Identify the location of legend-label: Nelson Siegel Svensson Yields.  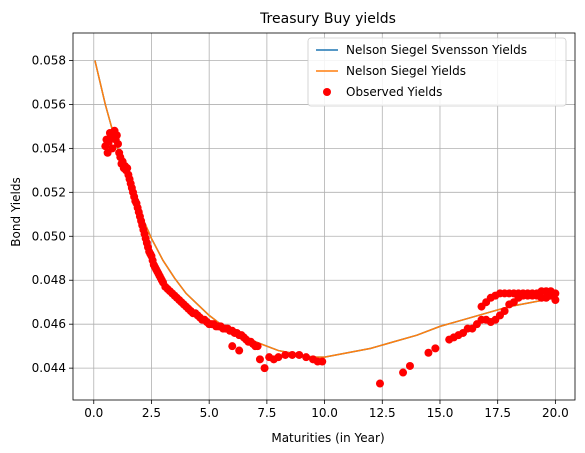
(436, 50).